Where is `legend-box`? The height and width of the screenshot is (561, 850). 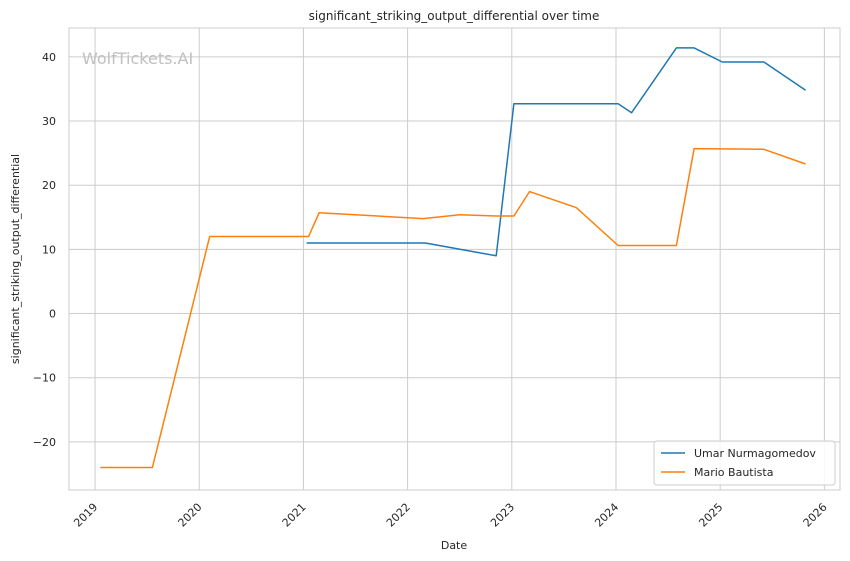 legend-box is located at coordinates (744, 463).